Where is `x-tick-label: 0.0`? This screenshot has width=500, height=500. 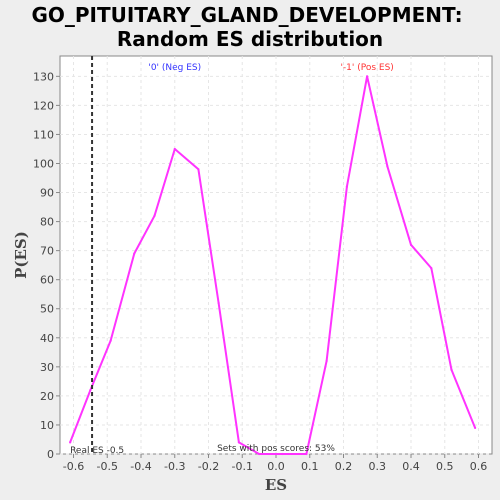
x-tick-label: 0.0 is located at coordinates (276, 466).